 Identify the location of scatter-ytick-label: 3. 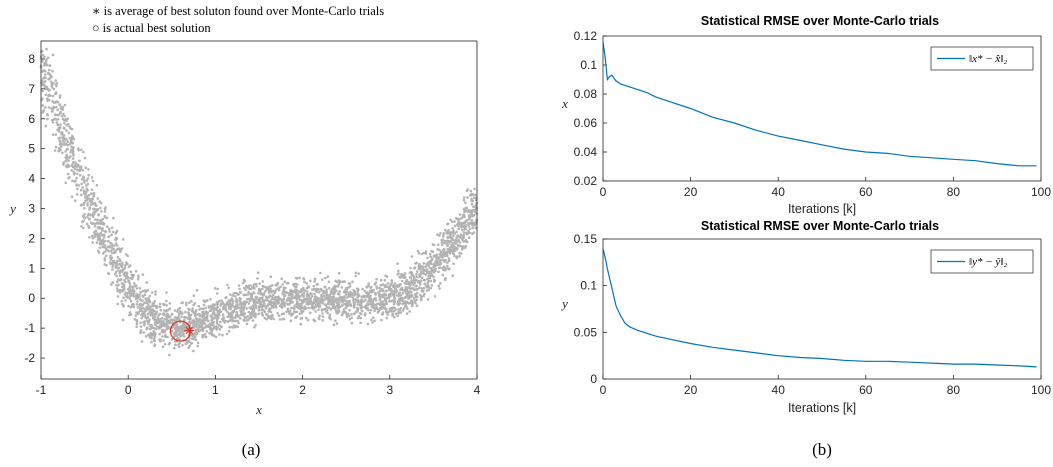
(31, 209).